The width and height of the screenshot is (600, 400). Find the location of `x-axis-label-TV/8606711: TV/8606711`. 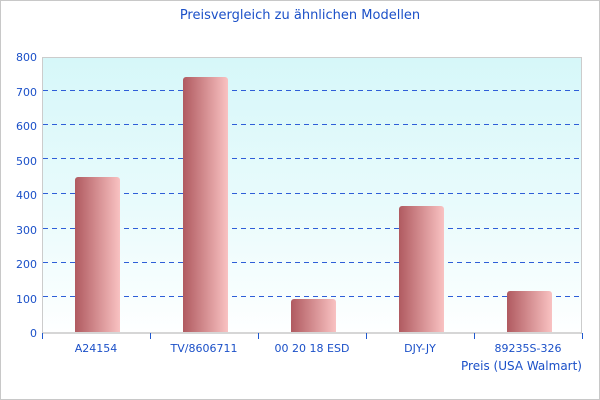

x-axis-label-TV/8606711: TV/8606711 is located at coordinates (204, 348).